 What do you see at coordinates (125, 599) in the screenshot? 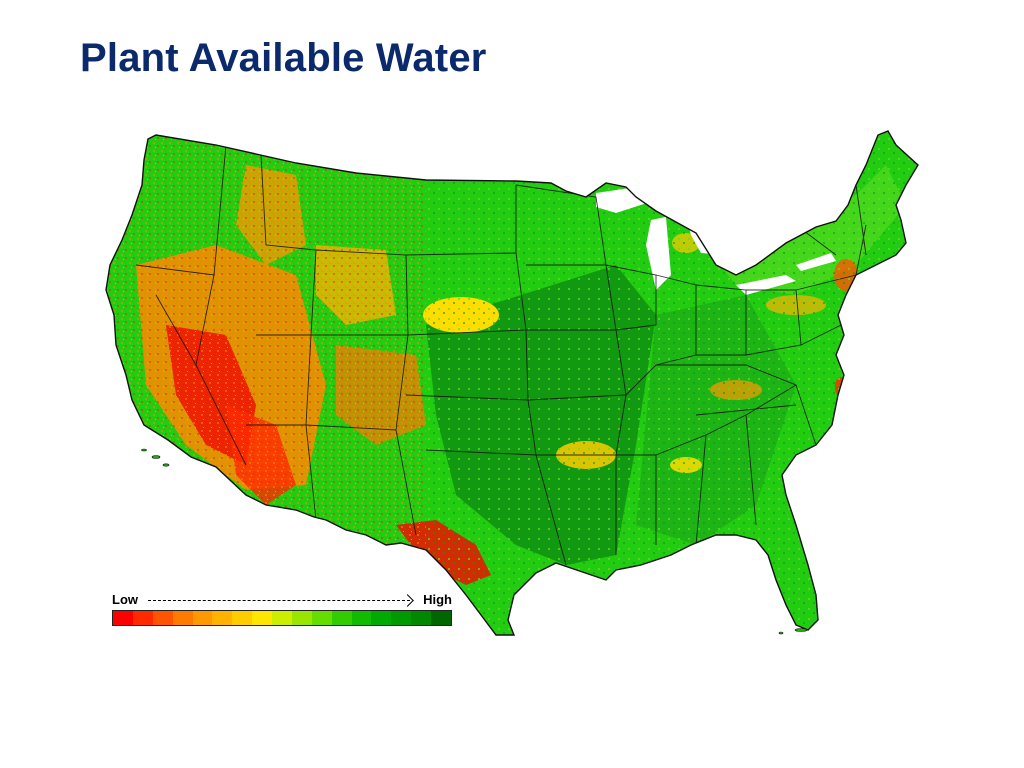
I see `legend-low-label: Low` at bounding box center [125, 599].